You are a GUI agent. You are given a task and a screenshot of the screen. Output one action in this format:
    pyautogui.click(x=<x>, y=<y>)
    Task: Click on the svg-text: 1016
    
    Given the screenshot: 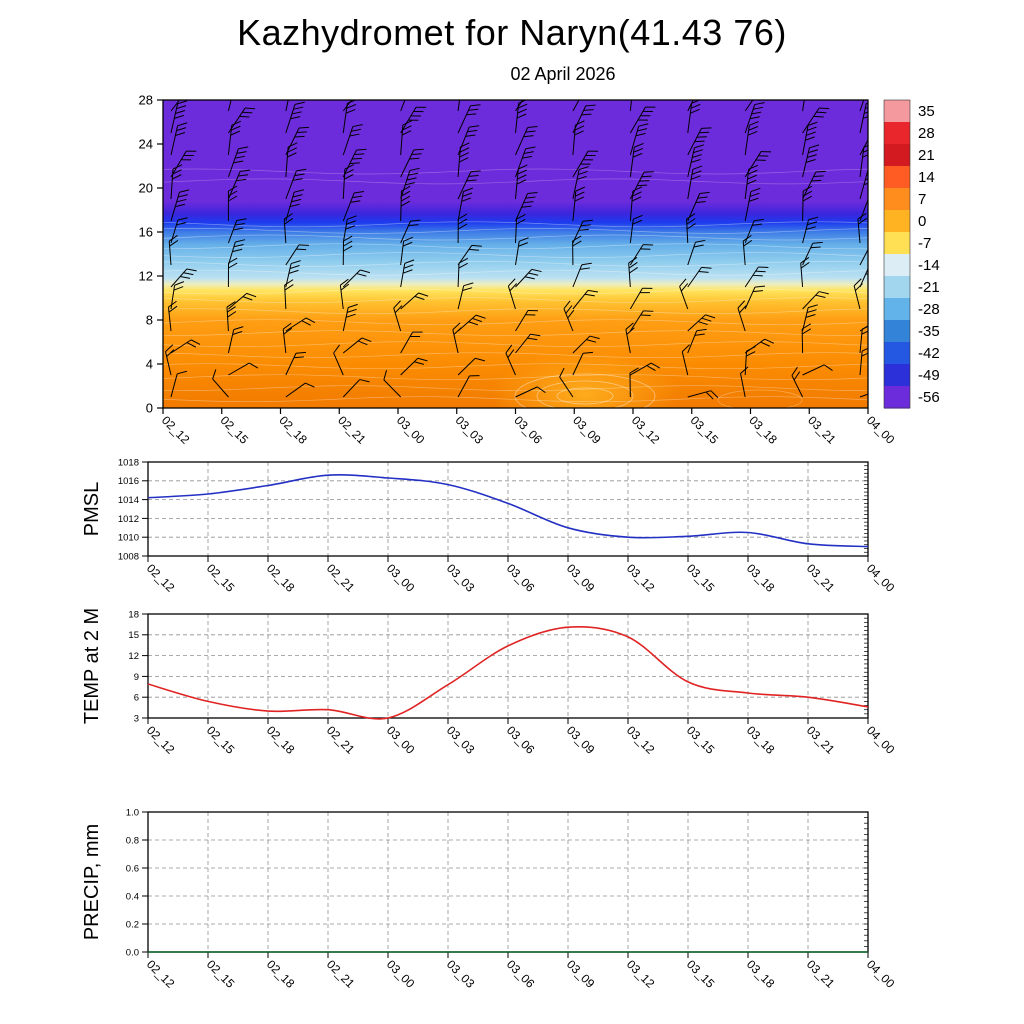 What is the action you would take?
    pyautogui.click(x=128, y=481)
    